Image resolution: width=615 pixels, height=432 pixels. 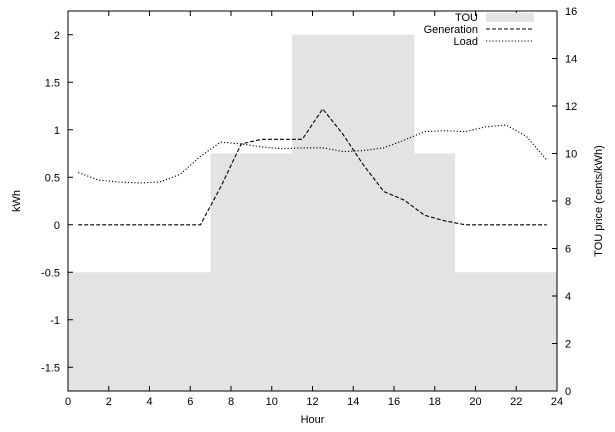 I want to click on right-y-tick-label: 12, so click(x=571, y=107).